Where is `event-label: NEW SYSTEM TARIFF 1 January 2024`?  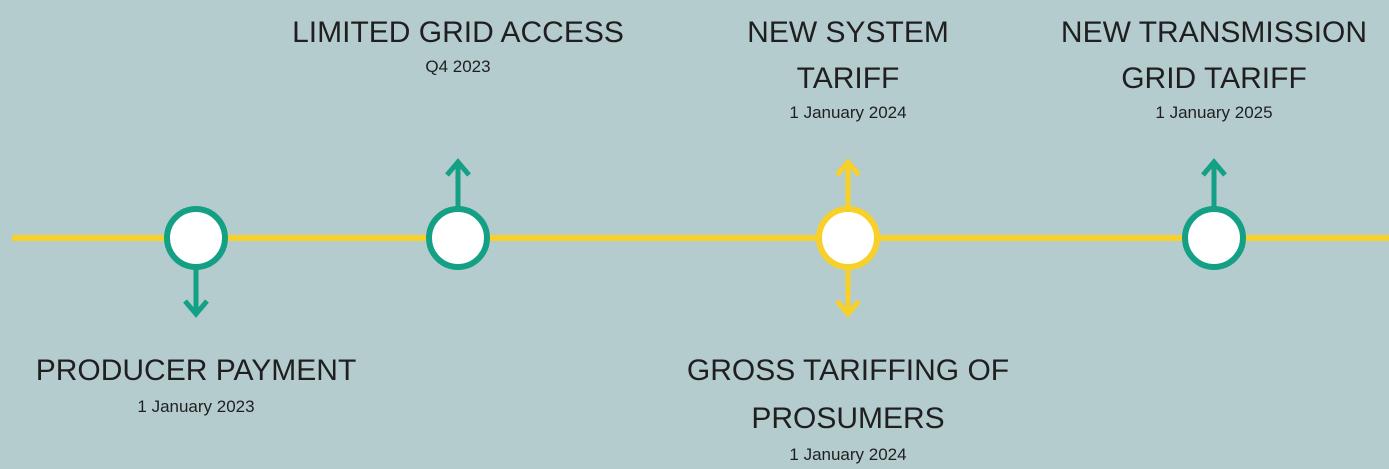
event-label: NEW SYSTEM TARIFF 1 January 2024 is located at coordinates (848, 69).